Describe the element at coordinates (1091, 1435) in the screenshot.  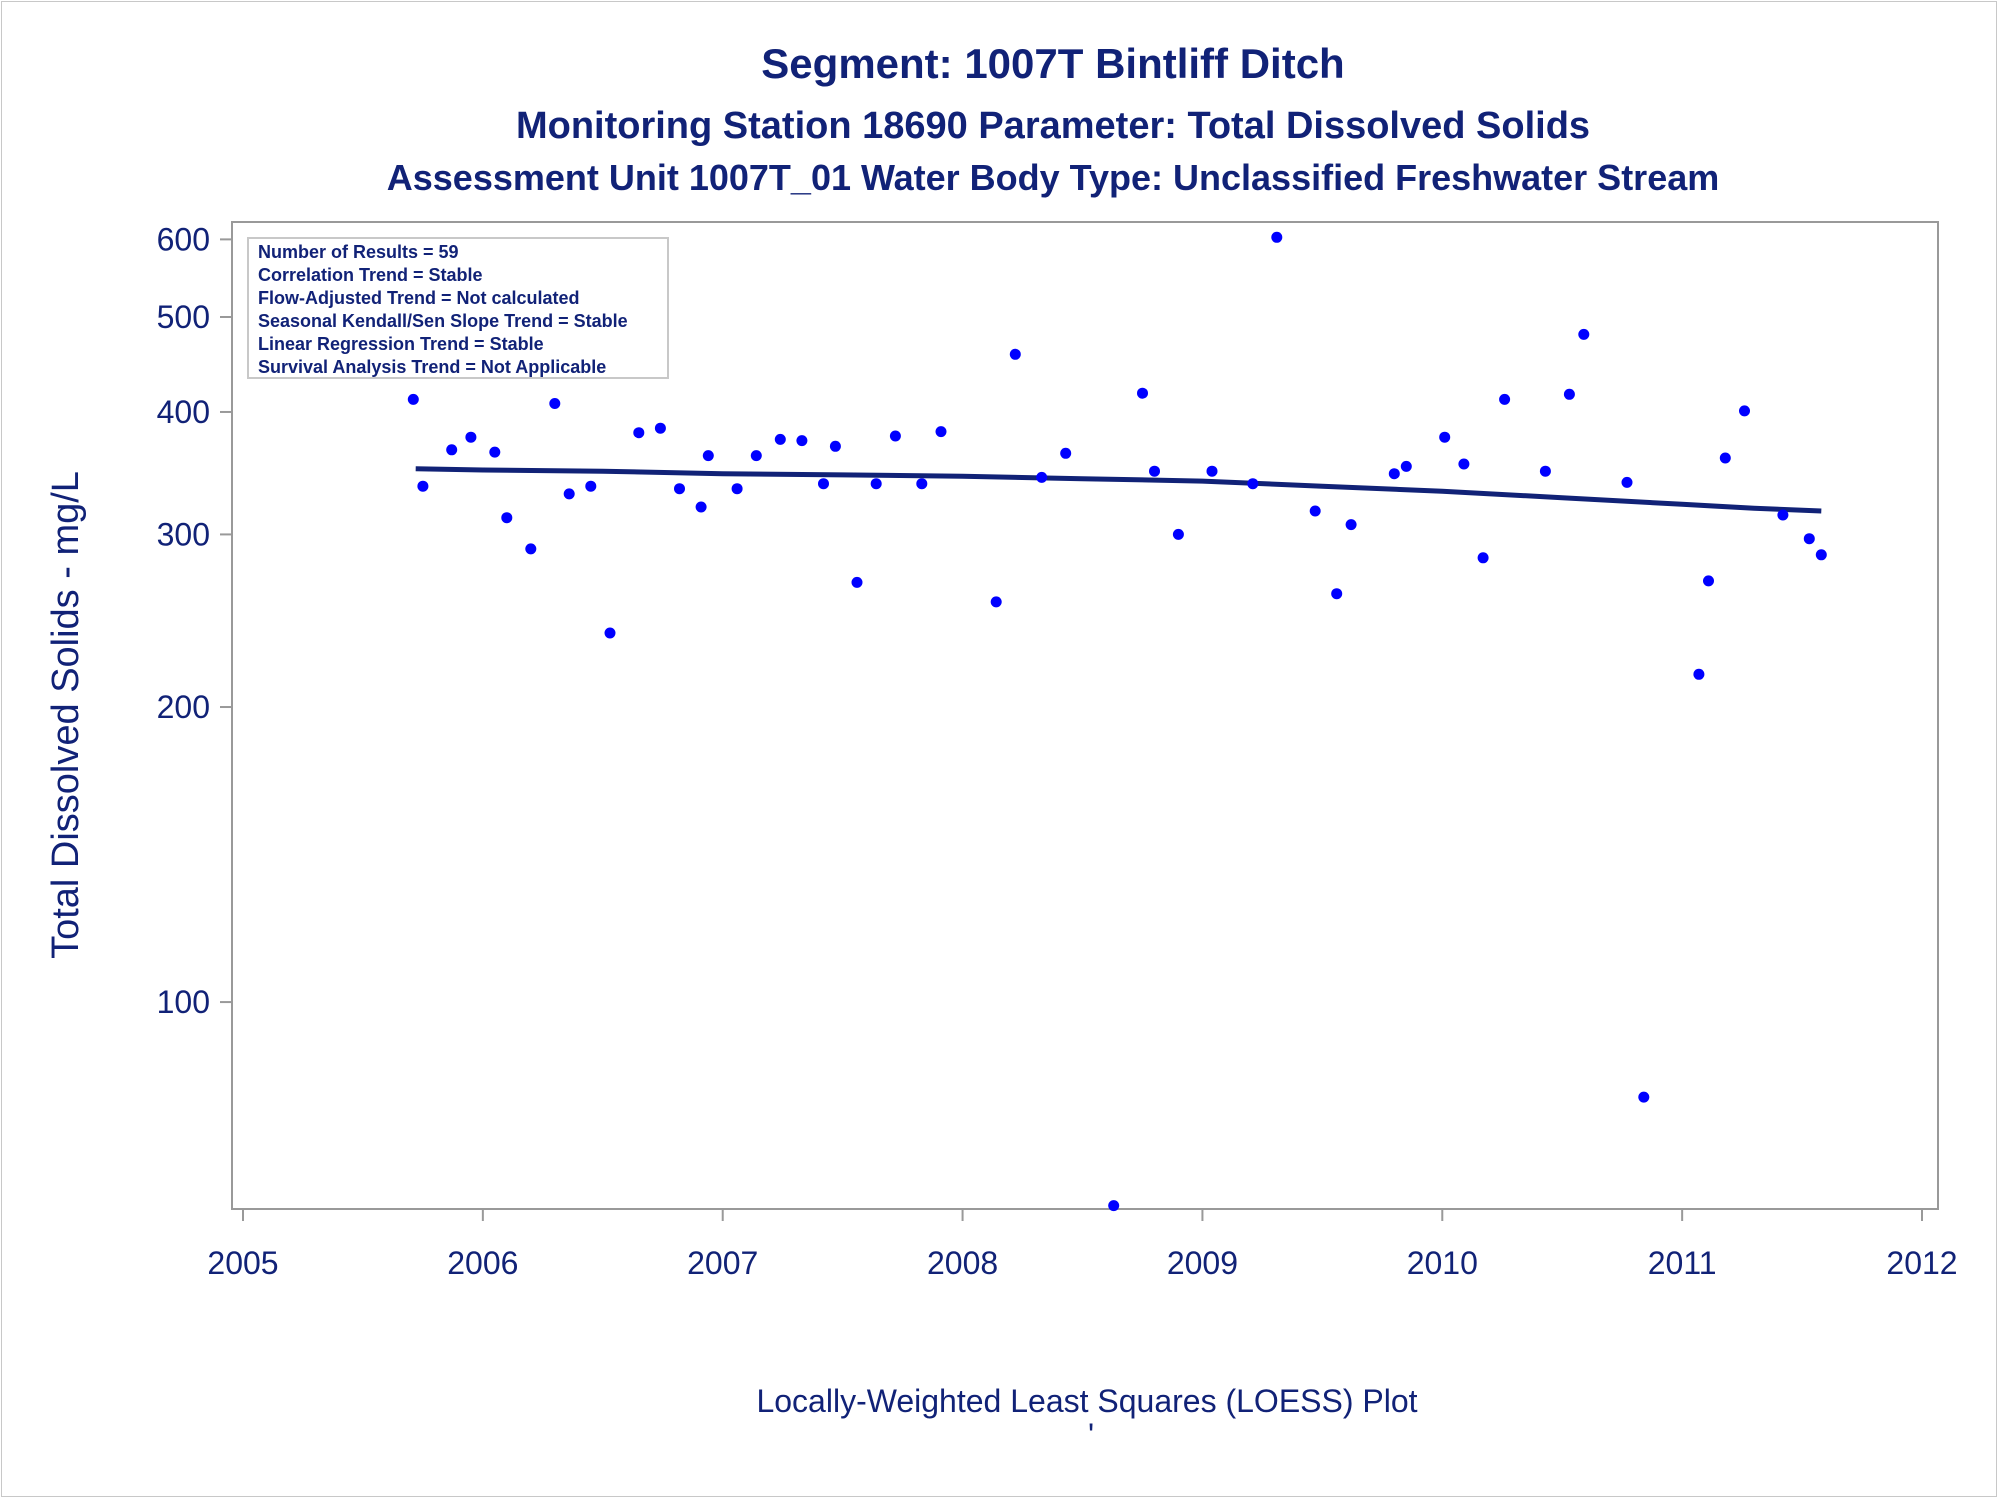
I see `footnote-mark: '` at that location.